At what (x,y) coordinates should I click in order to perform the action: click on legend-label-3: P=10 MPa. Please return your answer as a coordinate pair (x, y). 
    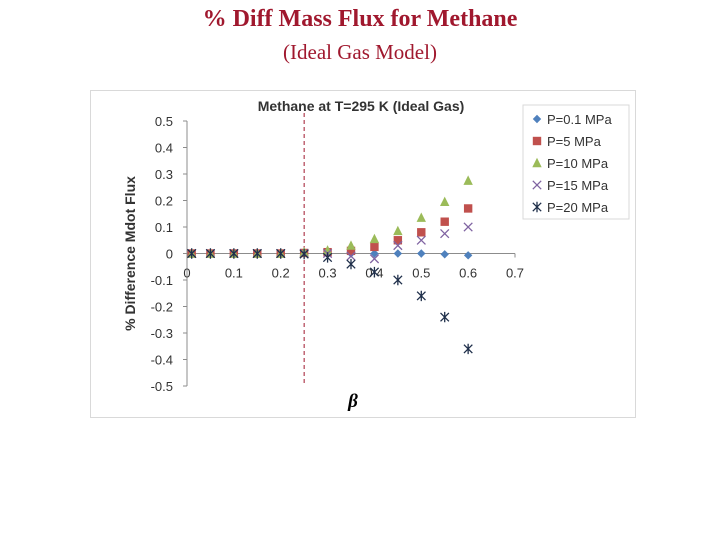
    Looking at the image, I should click on (578, 163).